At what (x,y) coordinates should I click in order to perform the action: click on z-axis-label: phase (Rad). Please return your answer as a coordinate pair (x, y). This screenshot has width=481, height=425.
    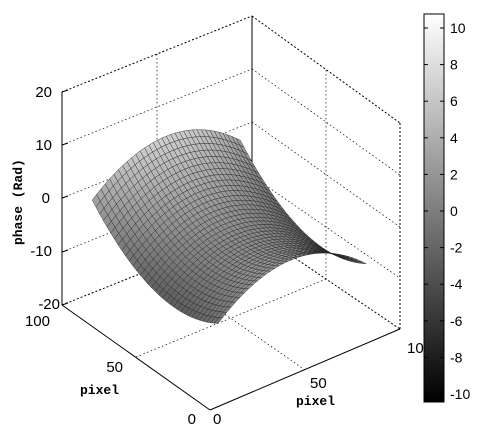
    Looking at the image, I should click on (18, 202).